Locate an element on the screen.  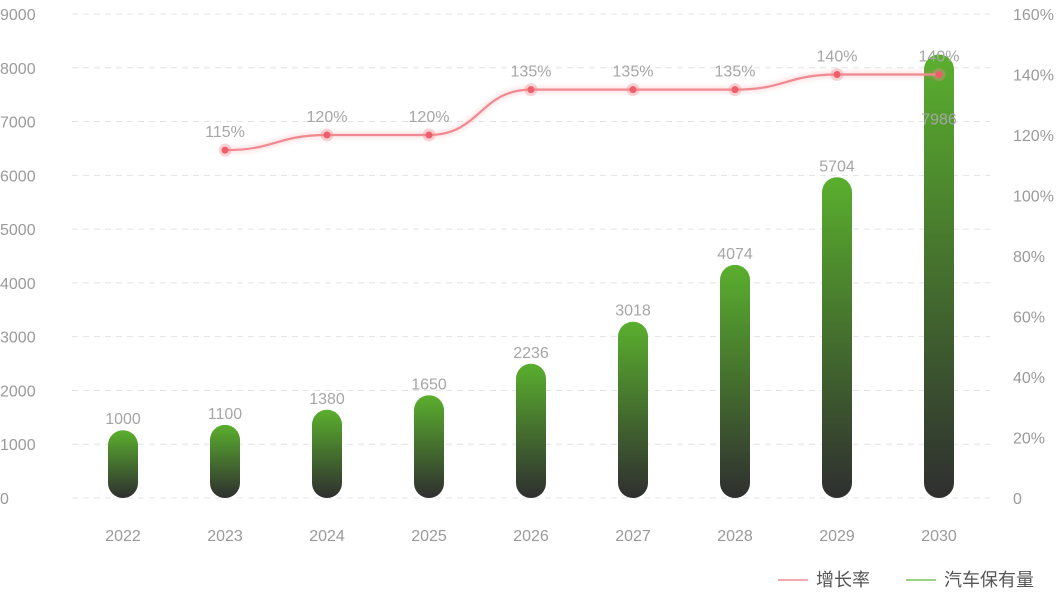
bar-value-label: 1650 is located at coordinates (429, 384).